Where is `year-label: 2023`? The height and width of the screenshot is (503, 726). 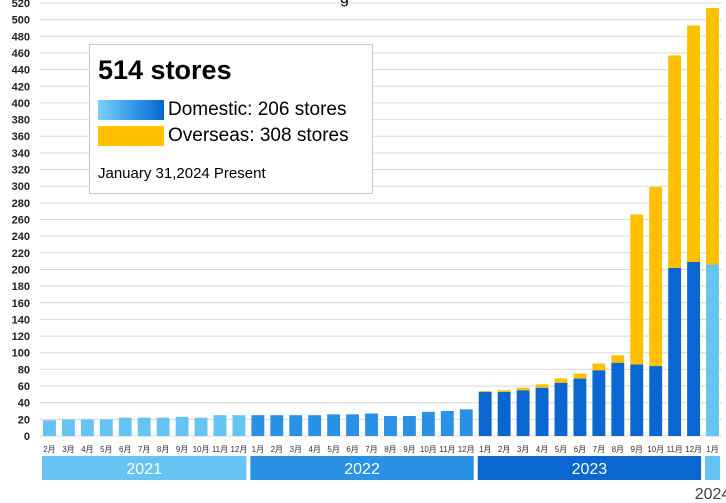 year-label: 2023 is located at coordinates (590, 469).